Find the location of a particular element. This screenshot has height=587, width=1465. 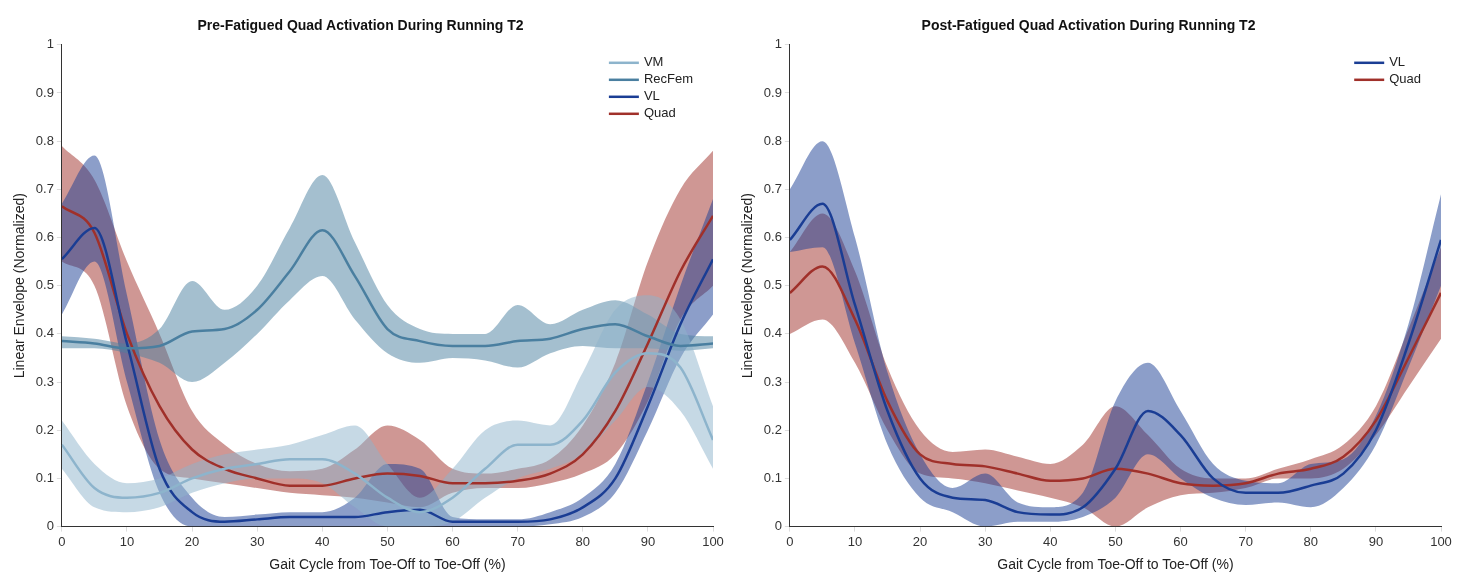

legend-label: VM is located at coordinates (653, 62).